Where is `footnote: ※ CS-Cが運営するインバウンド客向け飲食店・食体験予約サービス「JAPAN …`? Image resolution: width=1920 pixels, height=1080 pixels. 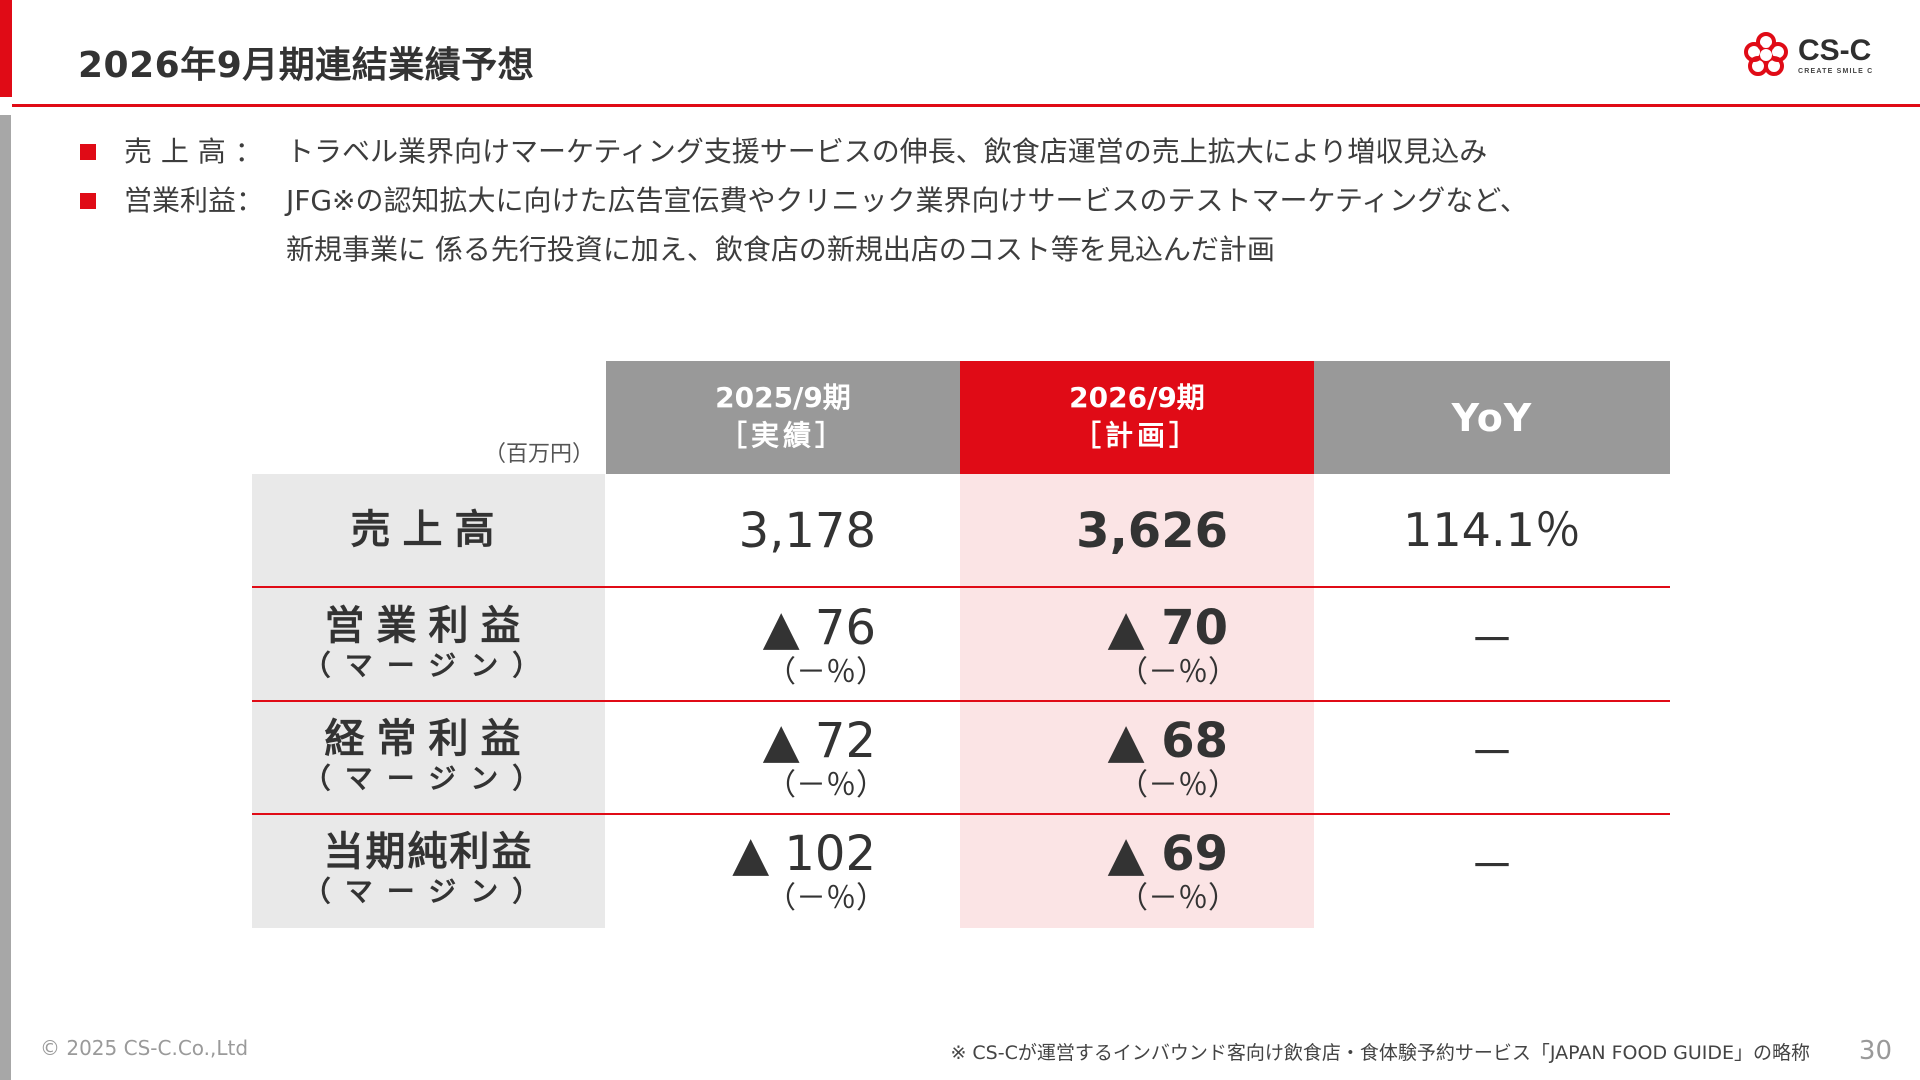
footnote: ※ CS-Cが運営するインバウンド客向け飲食店・食体験予約サービス「JAPAN … is located at coordinates (1380, 1053).